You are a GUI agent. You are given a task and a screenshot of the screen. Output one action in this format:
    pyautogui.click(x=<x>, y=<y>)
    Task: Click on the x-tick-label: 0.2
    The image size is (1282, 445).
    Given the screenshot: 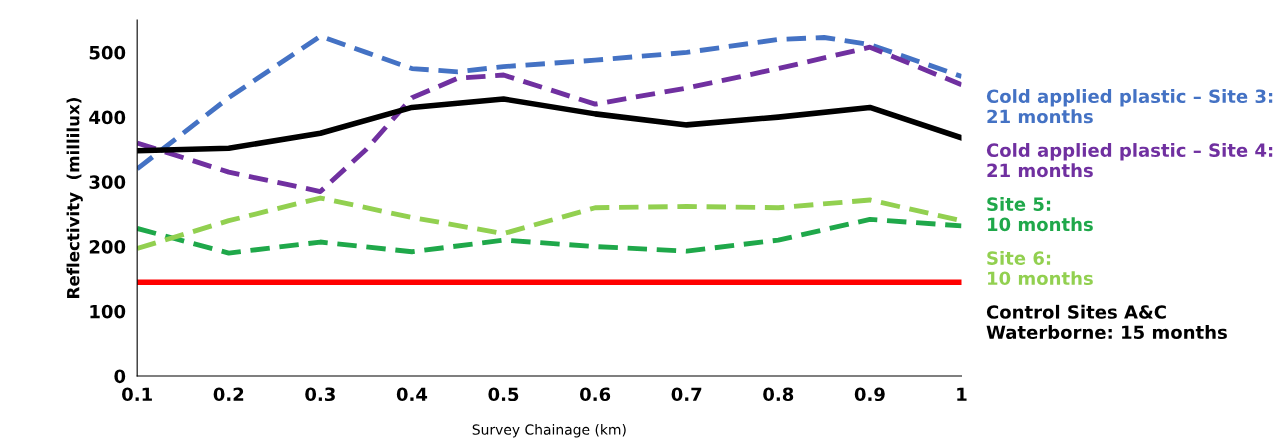 What is the action you would take?
    pyautogui.click(x=228, y=394)
    